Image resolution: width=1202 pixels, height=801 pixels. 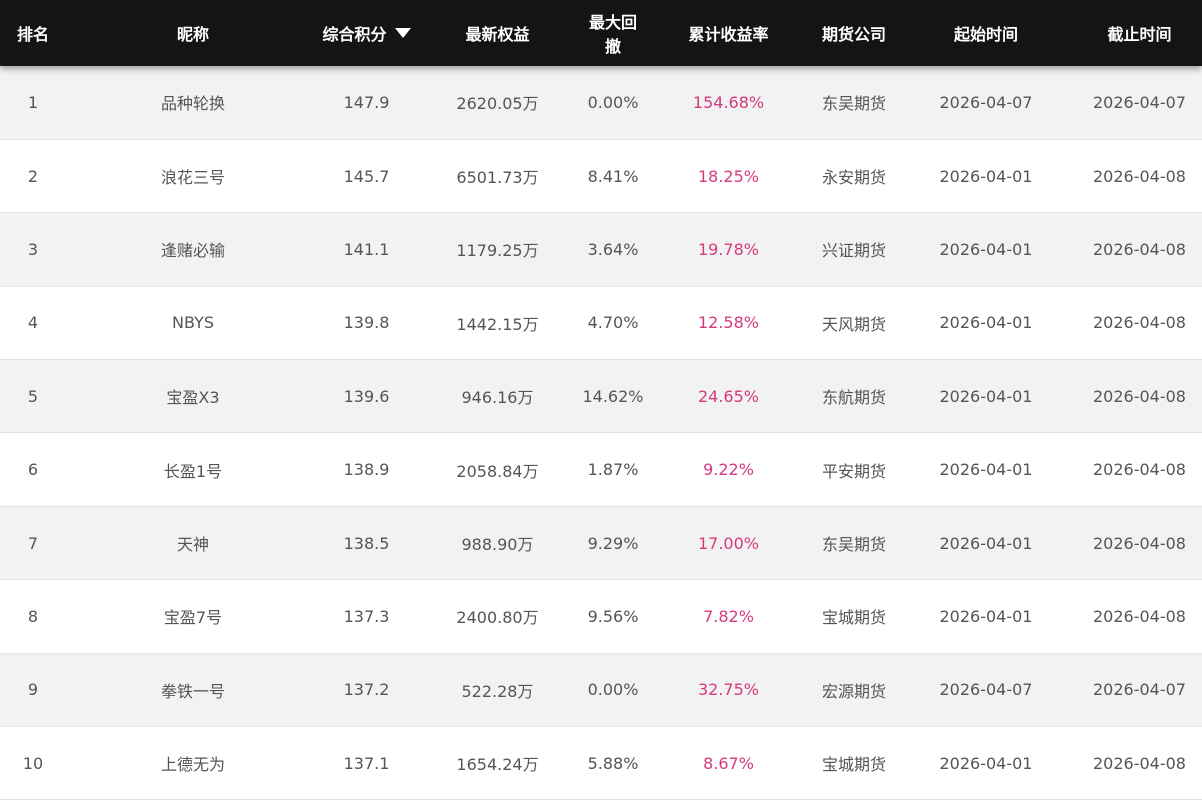 I want to click on cell-end-date: 2026-04-07, so click(x=1139, y=102).